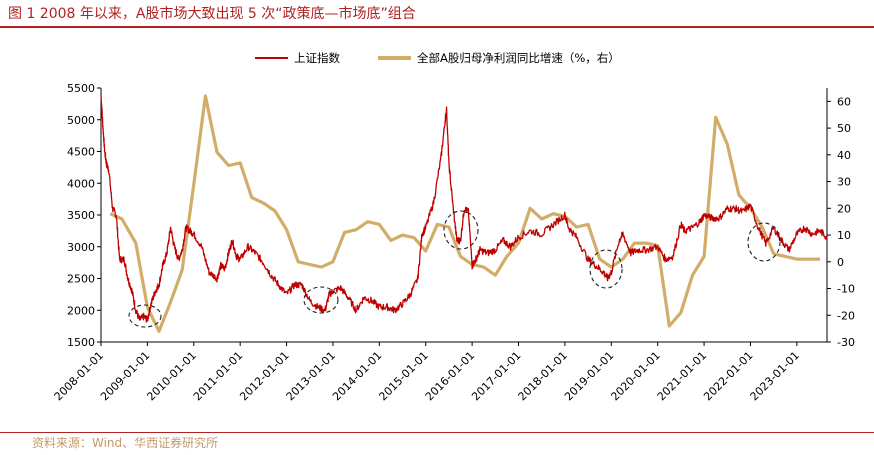  Describe the element at coordinates (81, 152) in the screenshot. I see `left-tick-label: 4500` at that location.